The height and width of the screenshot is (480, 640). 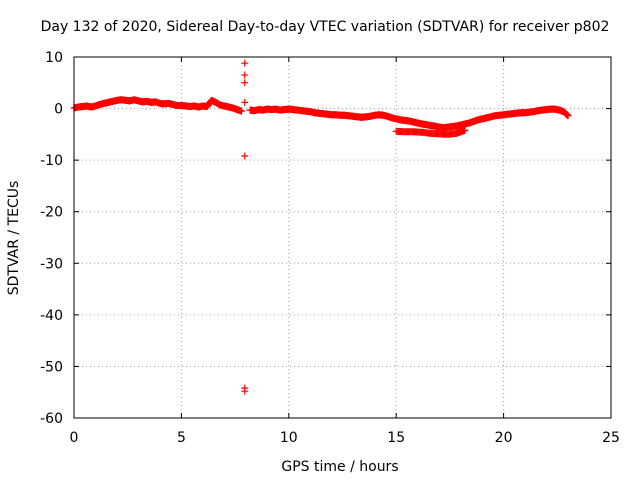 I want to click on y-axis-label: SDTVAR / TECUs, so click(x=14, y=238).